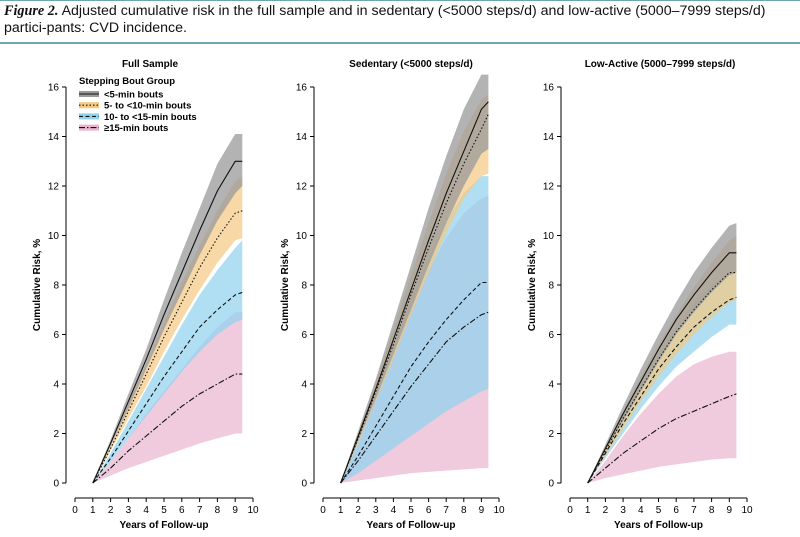  What do you see at coordinates (136, 128) in the screenshot?
I see `legend-label: ≥15-min bouts` at bounding box center [136, 128].